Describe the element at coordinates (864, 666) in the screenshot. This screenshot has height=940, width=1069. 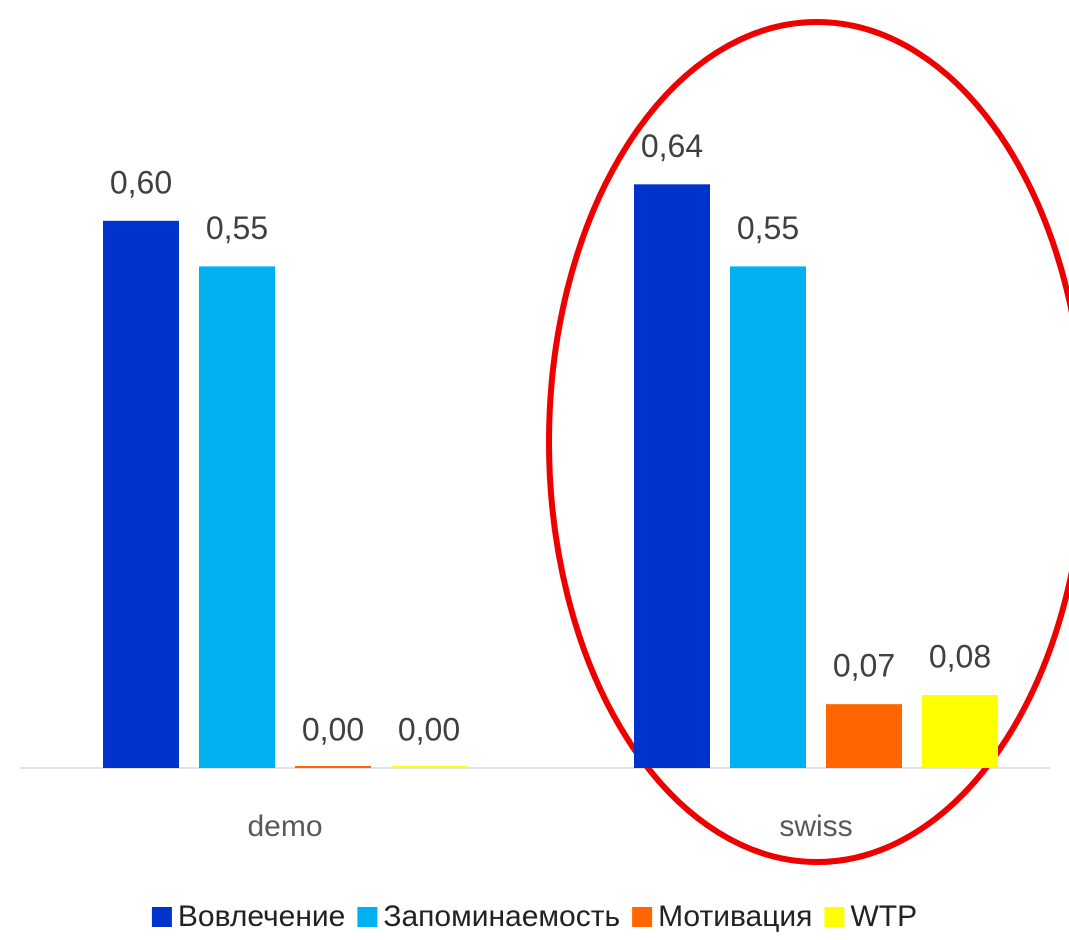
I see `value-label: 0,07` at that location.